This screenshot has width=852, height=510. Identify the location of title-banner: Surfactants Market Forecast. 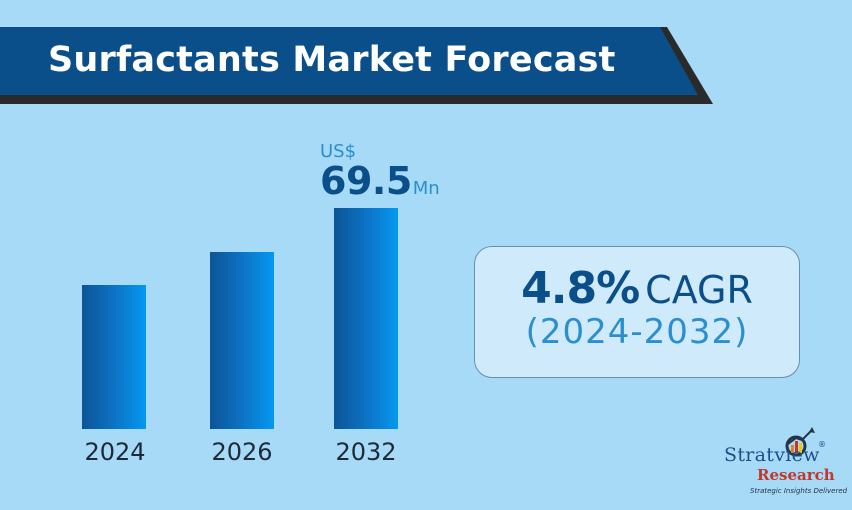
(357, 65).